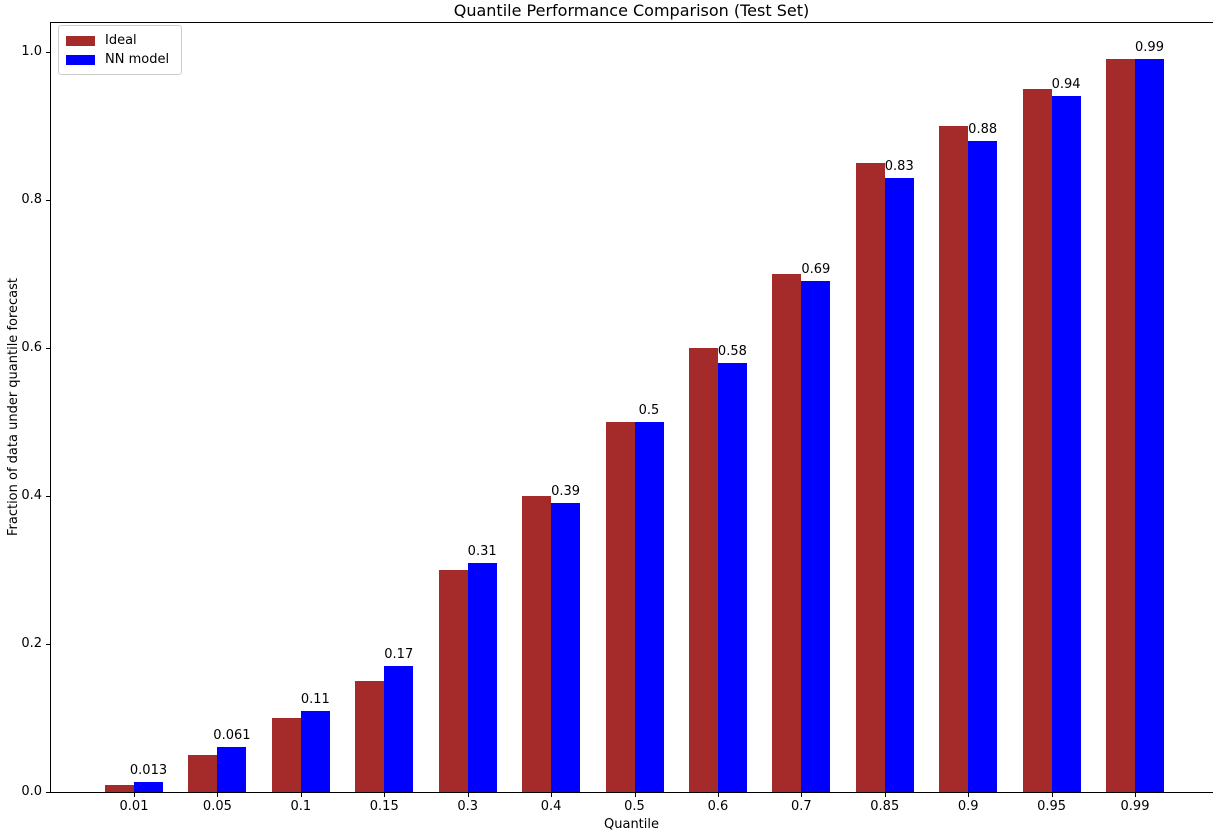  I want to click on y-tick-label: 0.6, so click(31, 347).